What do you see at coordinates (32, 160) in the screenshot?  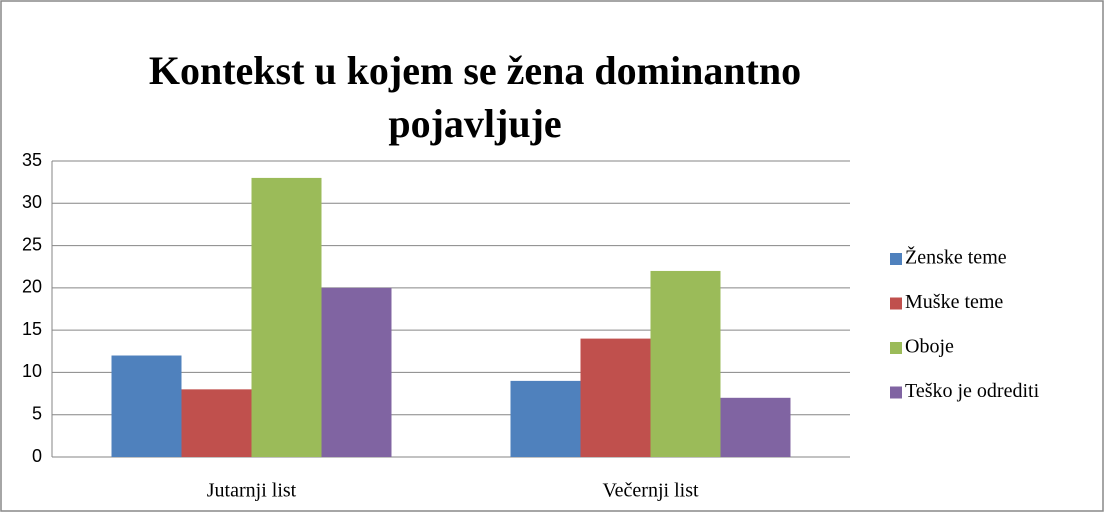 I see `y-tick-label: 35` at bounding box center [32, 160].